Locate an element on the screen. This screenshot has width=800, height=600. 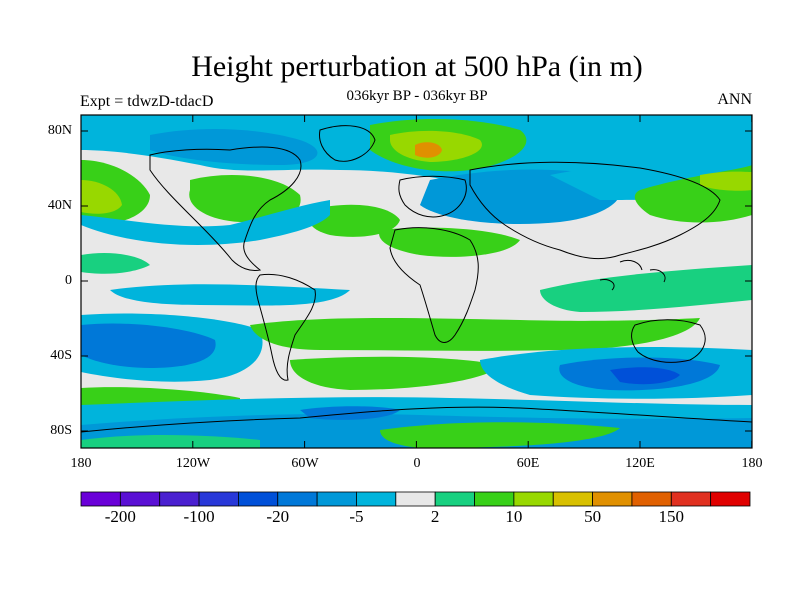
colorbar-label: 10 is located at coordinates (514, 516).